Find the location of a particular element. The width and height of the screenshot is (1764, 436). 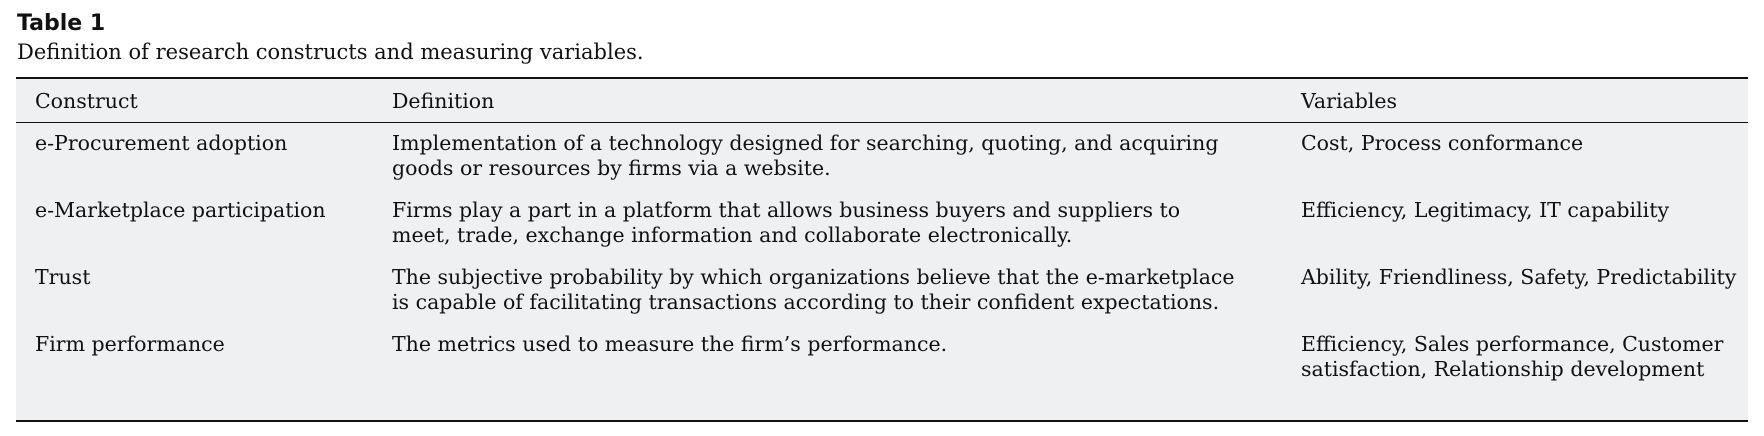

construct-cell: e-Marketplace participation is located at coordinates (180, 210).